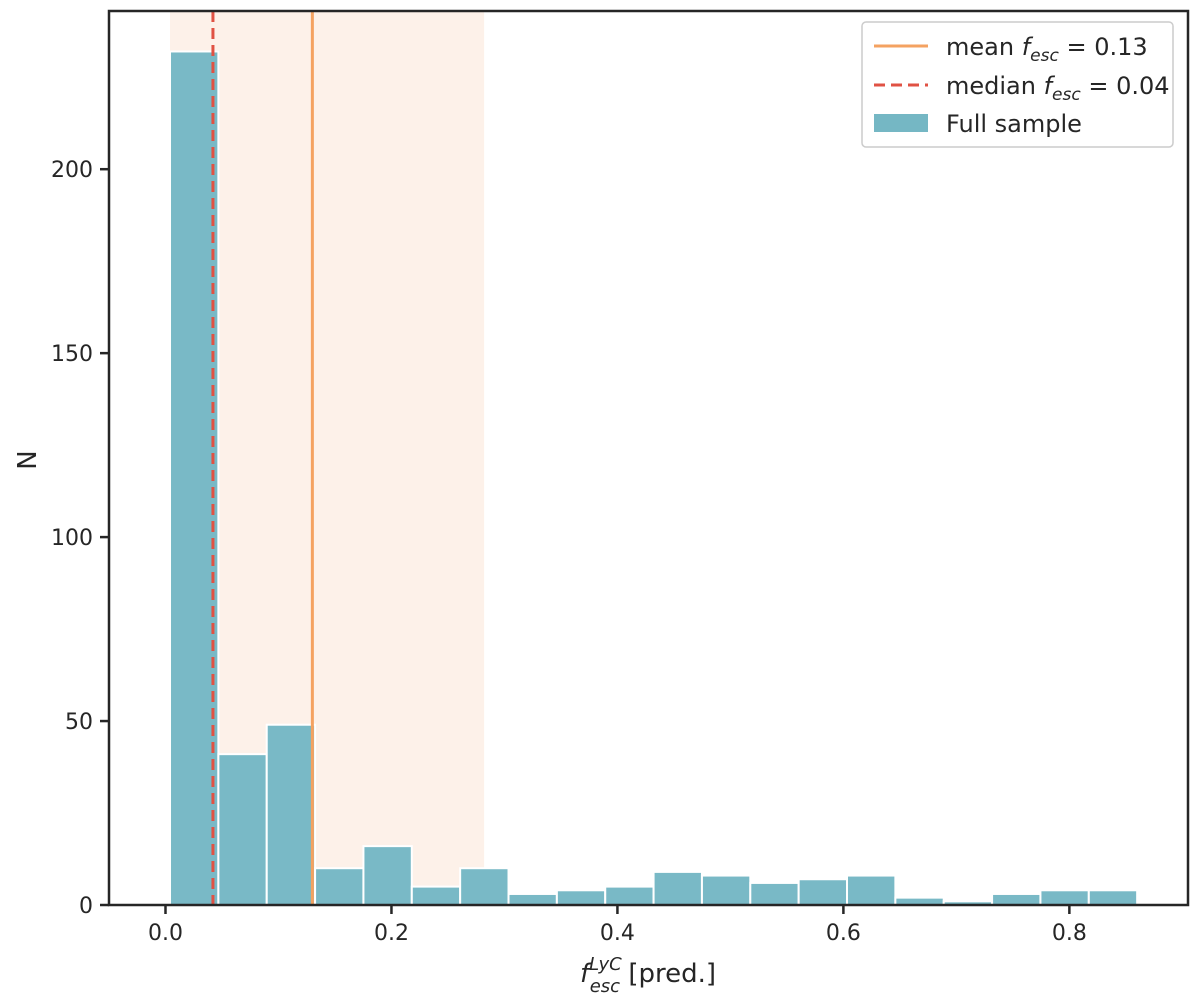 This screenshot has height=1003, width=1200. I want to click on legend-full-sample-swatch, so click(901, 123).